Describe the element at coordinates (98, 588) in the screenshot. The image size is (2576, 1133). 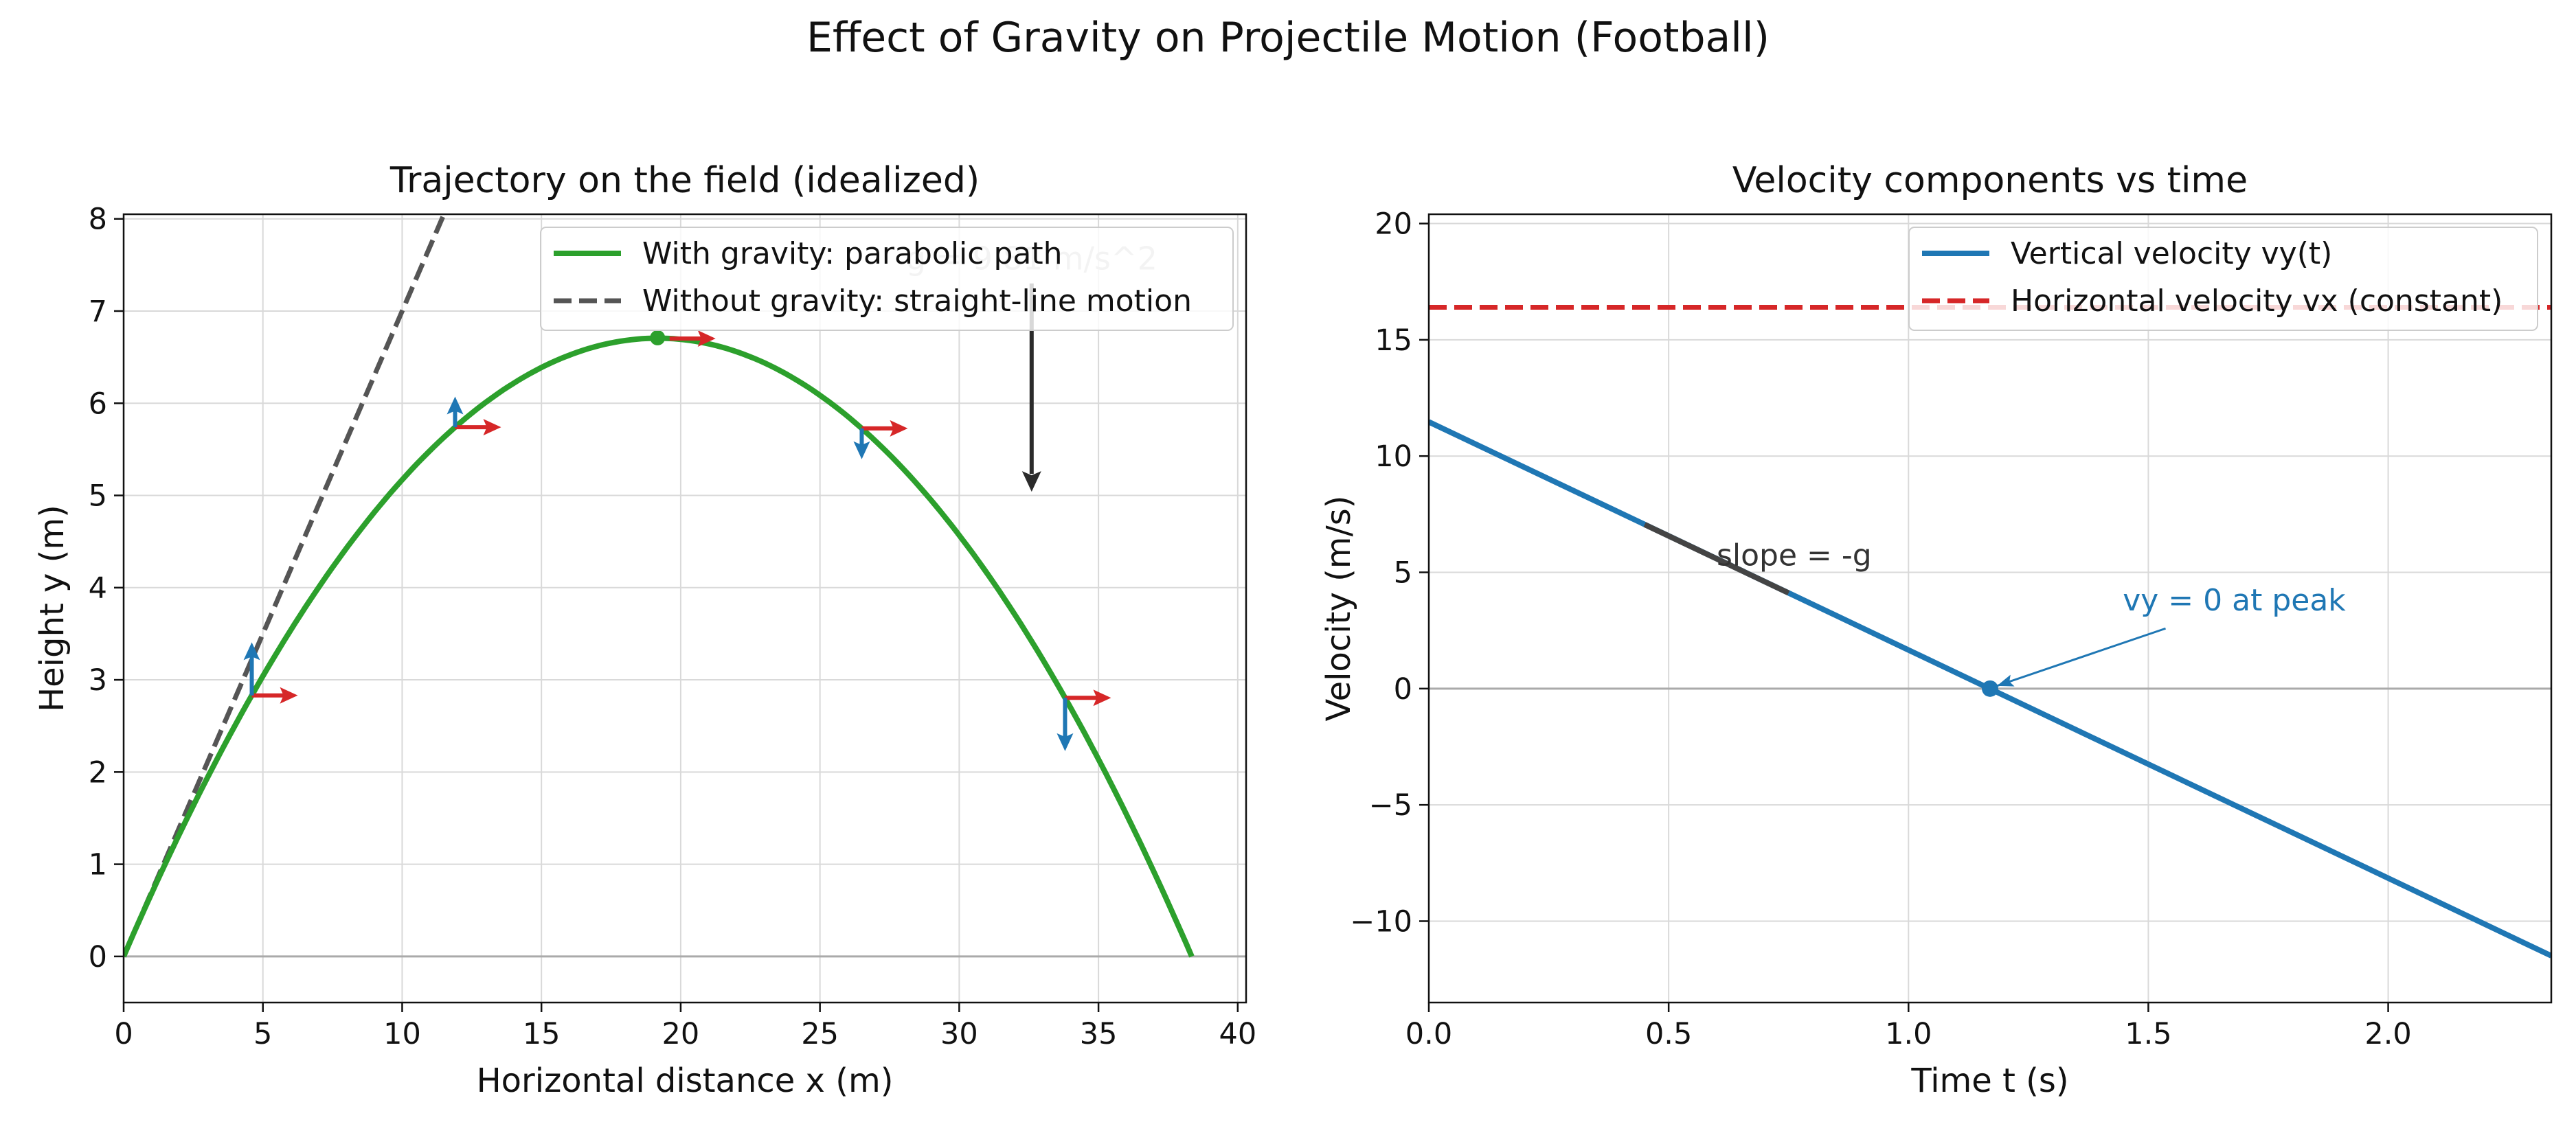
I see `trajectory-y-tick-label: 4` at that location.